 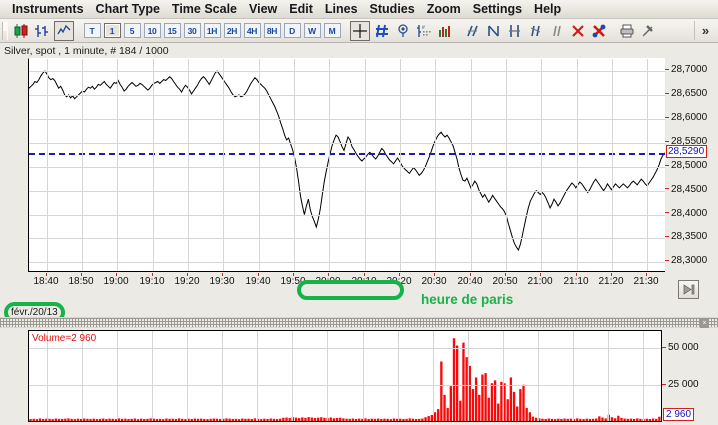 I want to click on toolbar-grip, so click(x=5, y=30).